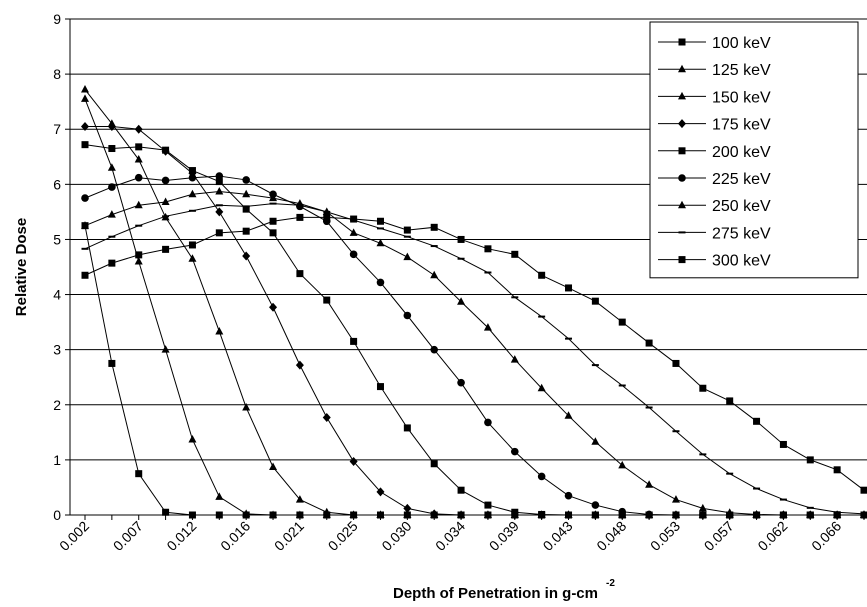 Image resolution: width=867 pixels, height=607 pixels. Describe the element at coordinates (450, 536) in the screenshot. I see `x-tick-label: 0.034` at that location.